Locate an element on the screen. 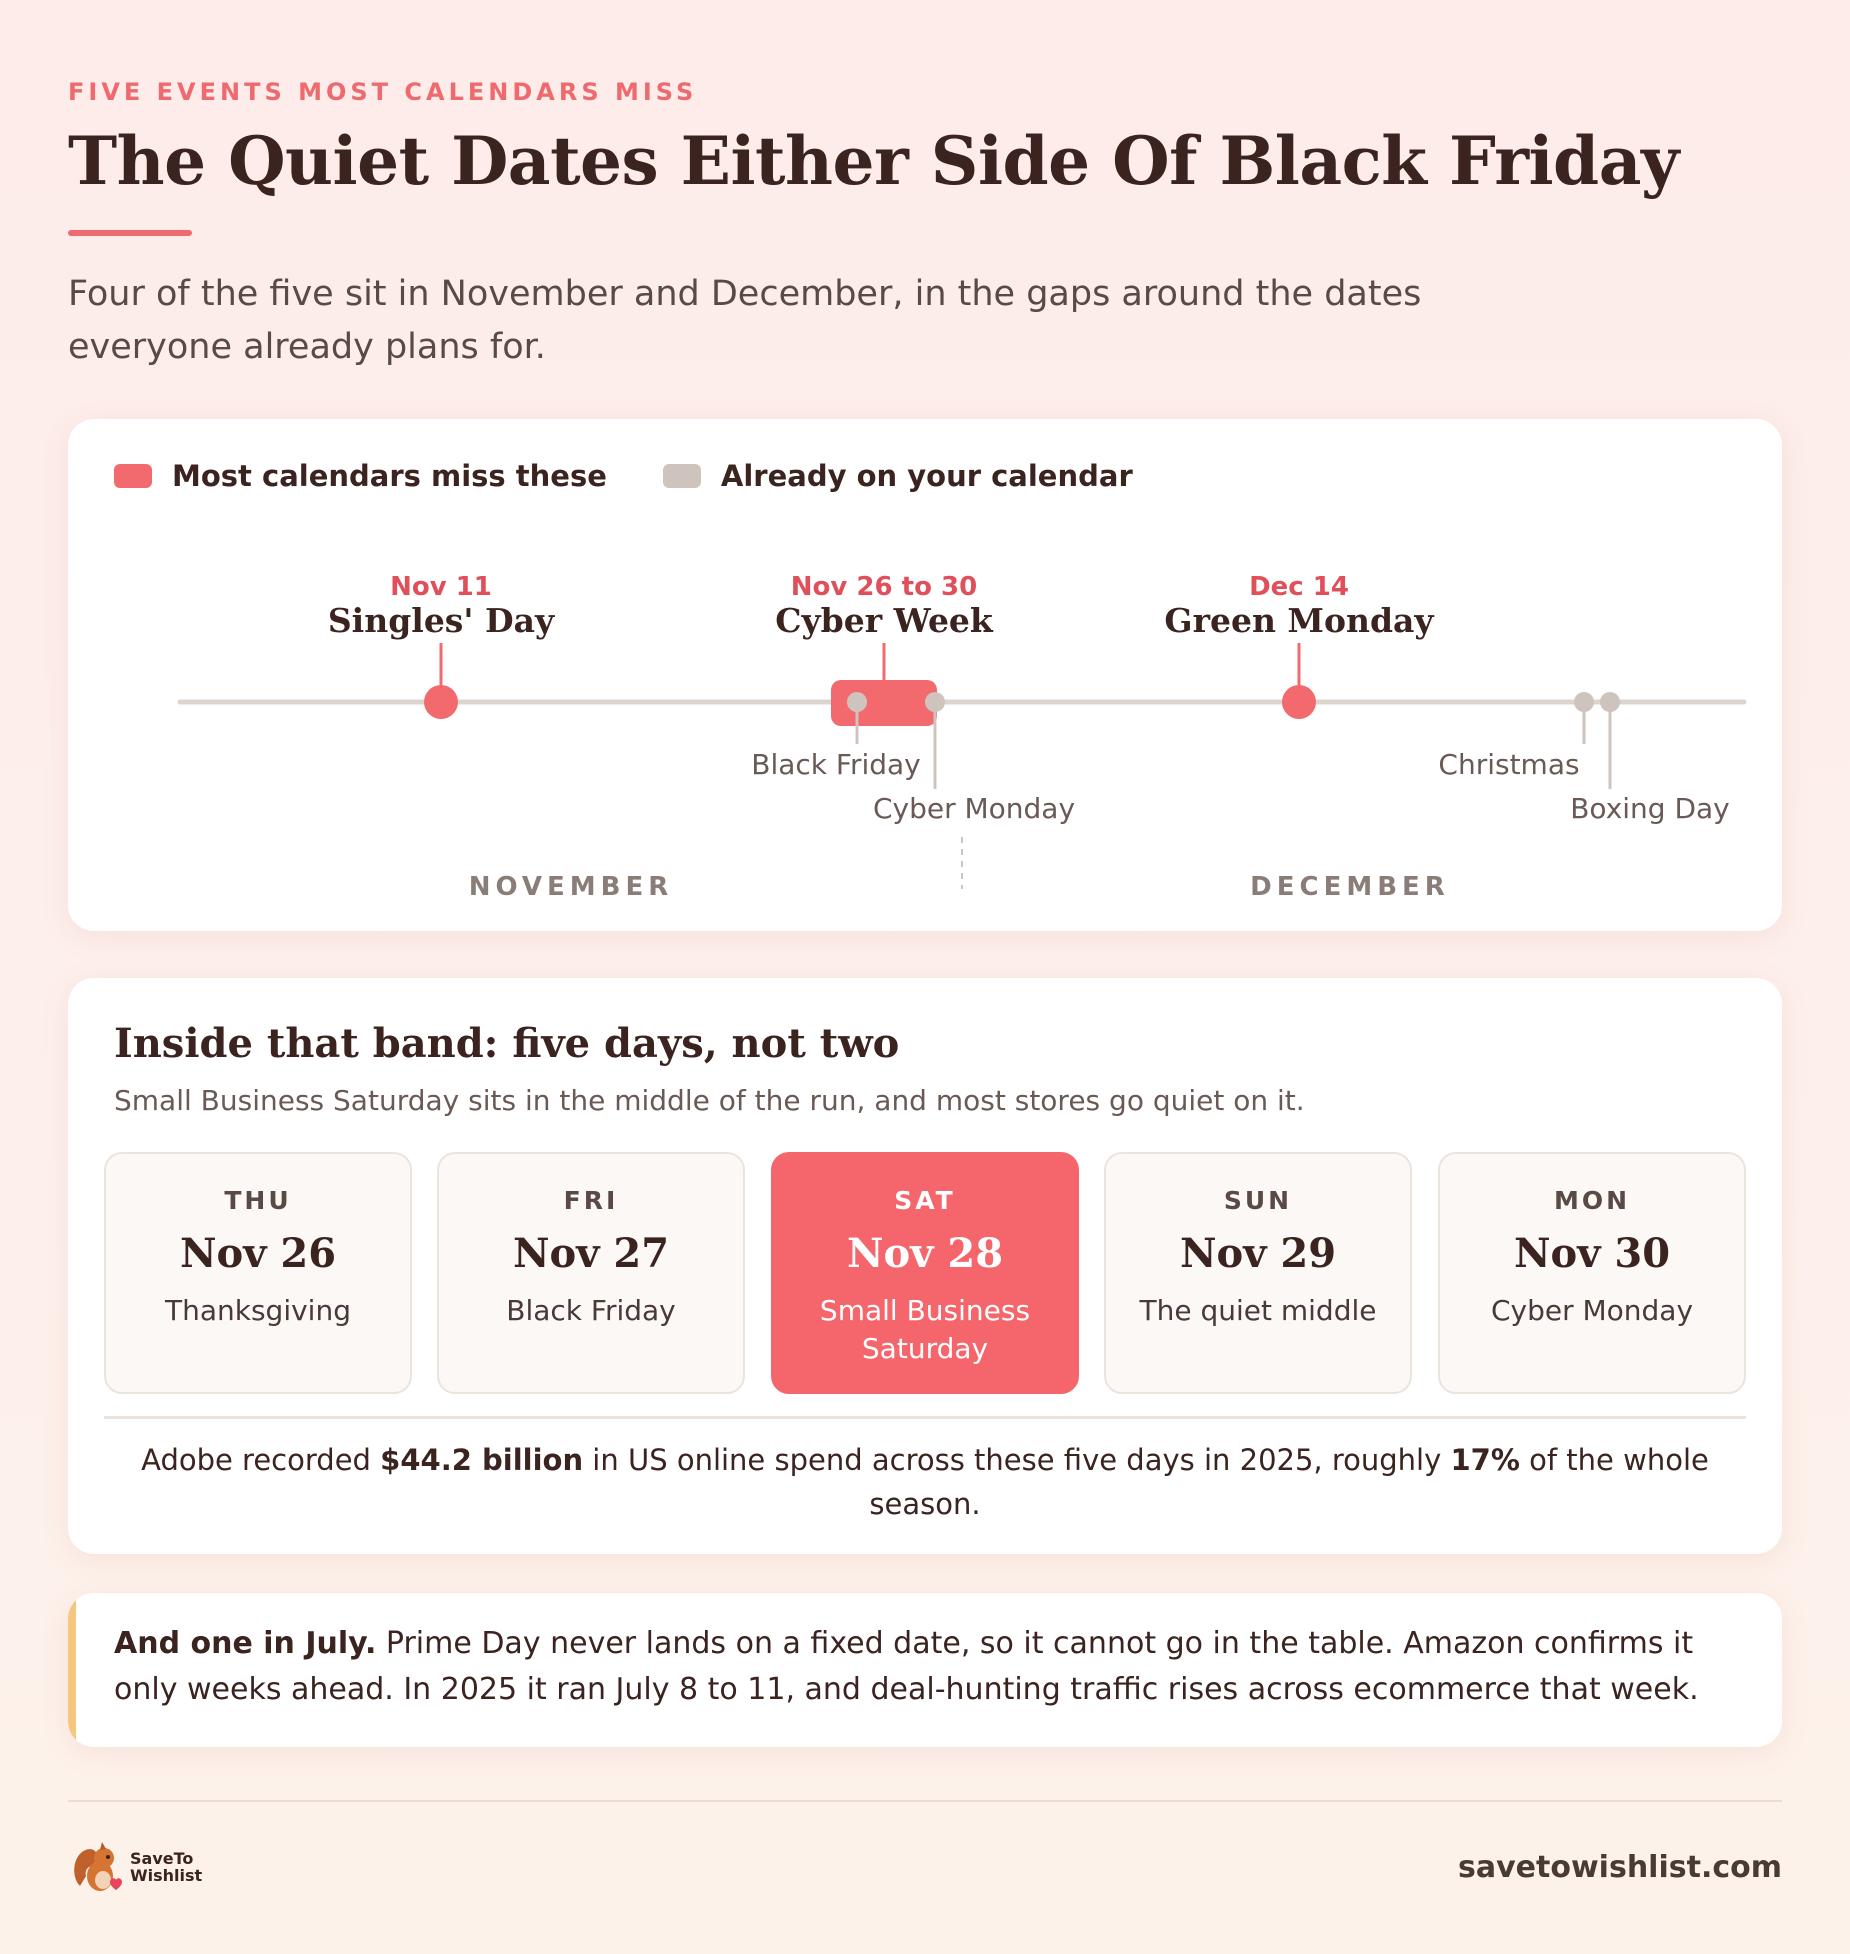 This screenshot has height=1954, width=1850. legend-item-missed: Most calendars miss these is located at coordinates (360, 476).